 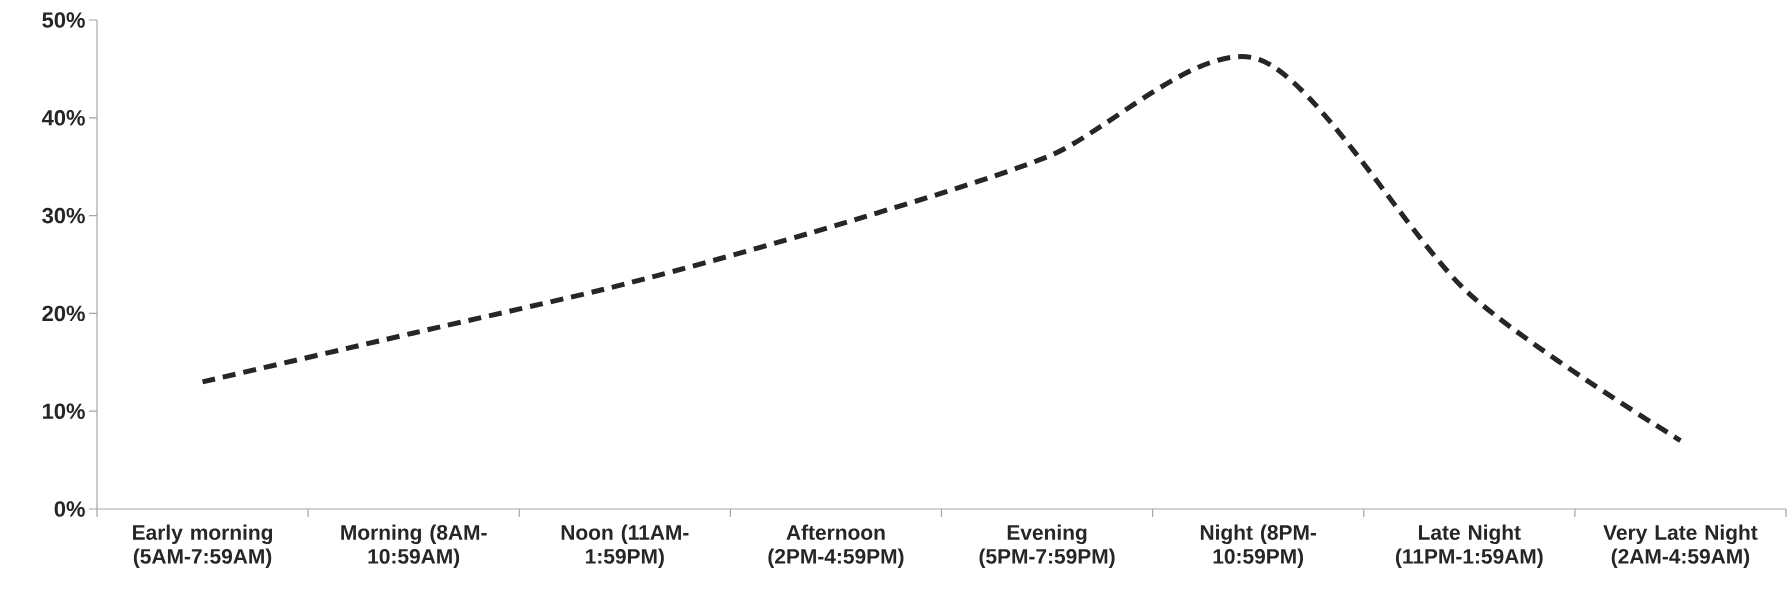 What do you see at coordinates (63, 313) in the screenshot?
I see `y-tick-label: 20%` at bounding box center [63, 313].